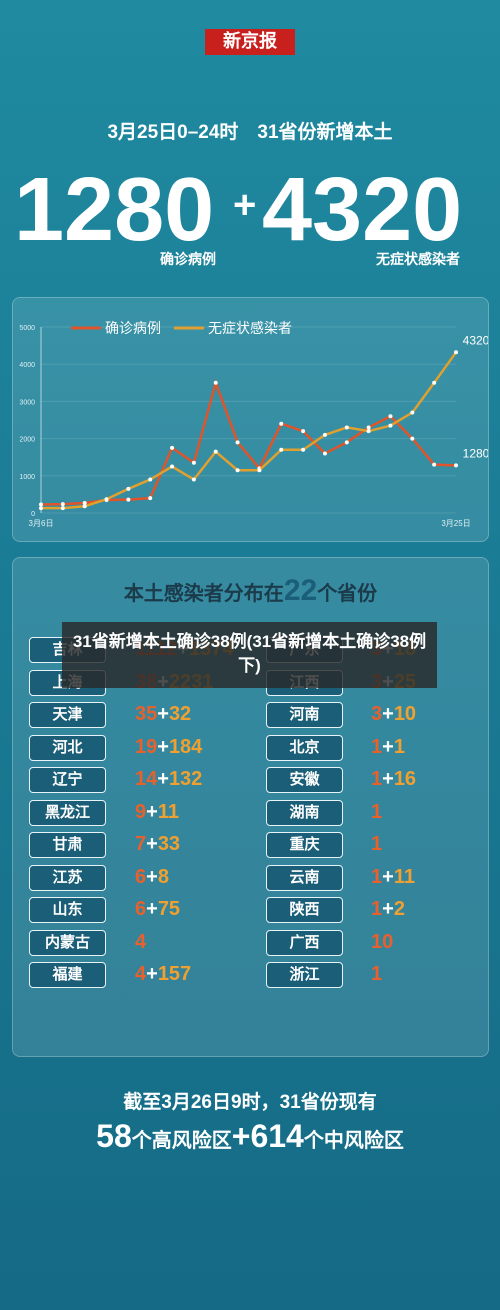 The height and width of the screenshot is (1310, 500). What do you see at coordinates (33, 514) in the screenshot?
I see `y-tick-label: 0` at bounding box center [33, 514].